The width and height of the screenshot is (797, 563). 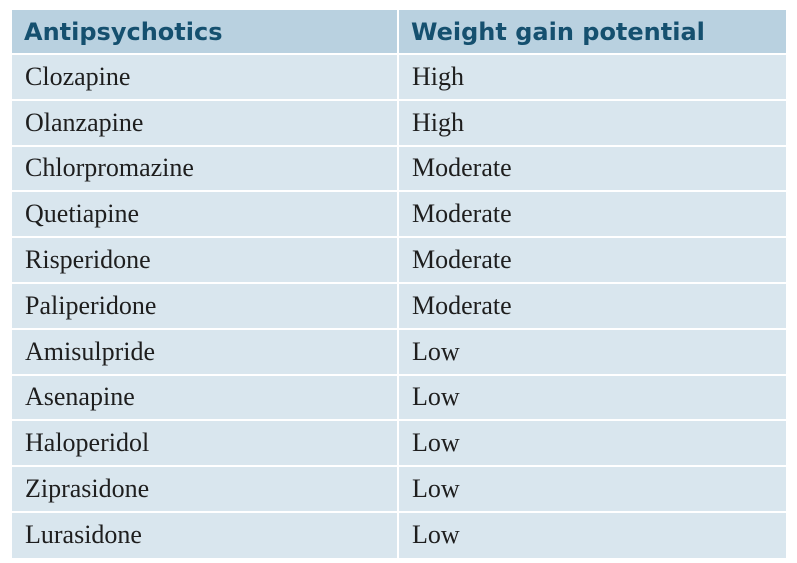 I want to click on table-row: Haloperidol Low, so click(x=399, y=444).